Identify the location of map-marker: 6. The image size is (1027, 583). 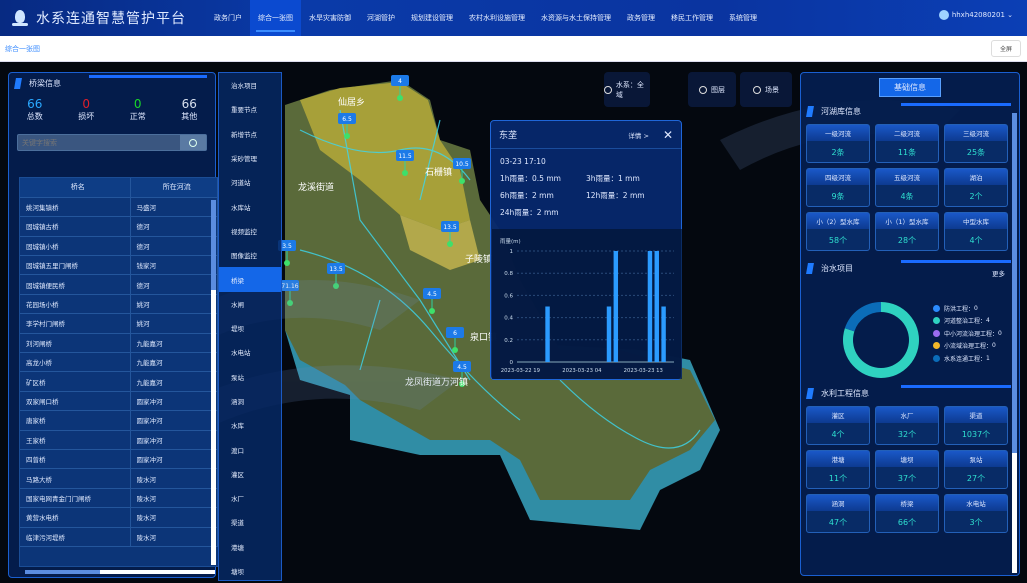
(455, 340).